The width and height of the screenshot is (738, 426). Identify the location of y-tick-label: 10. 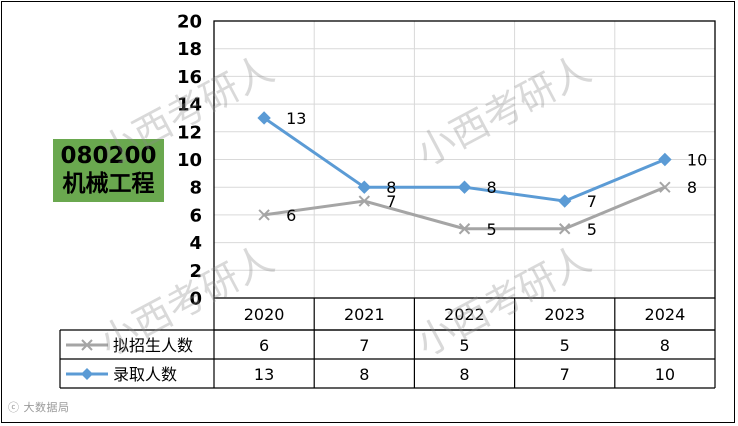
(189, 160).